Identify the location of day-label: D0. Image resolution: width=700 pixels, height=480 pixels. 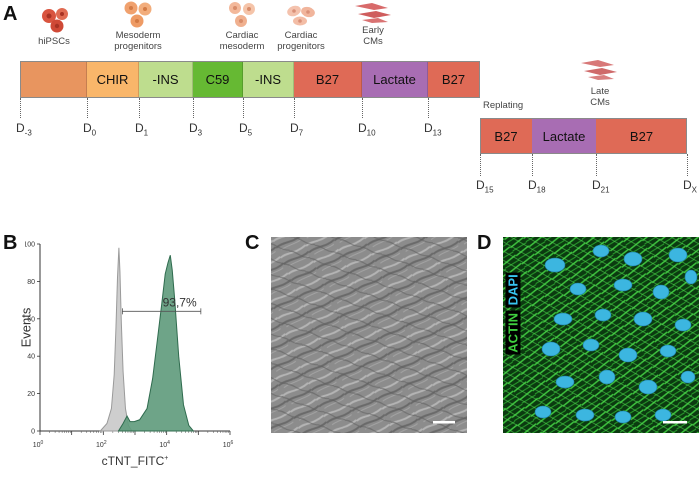
(90, 129).